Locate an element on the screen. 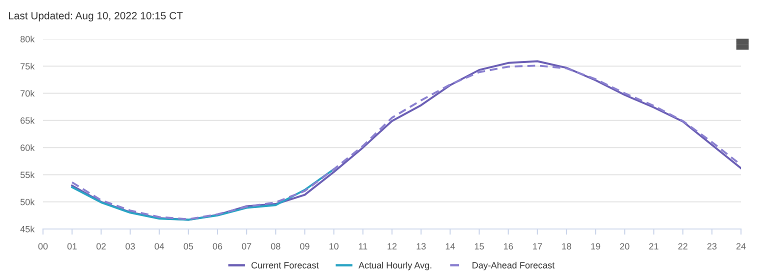 The width and height of the screenshot is (768, 276). legend-label: Current Forecast is located at coordinates (285, 265).